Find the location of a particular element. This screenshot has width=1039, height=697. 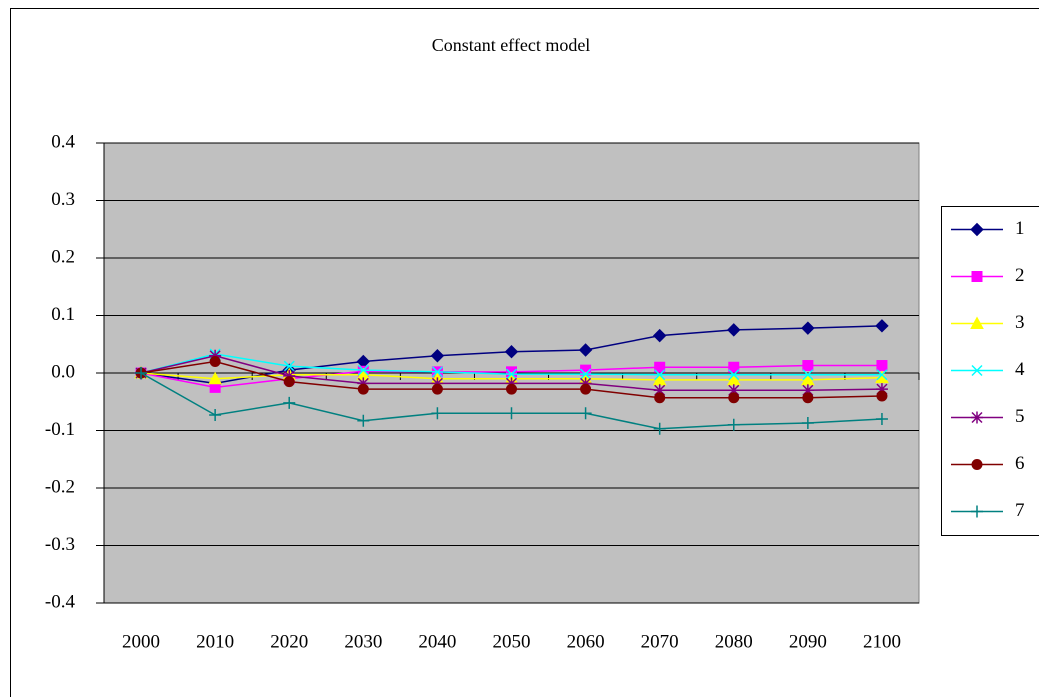

y-tick-label: -0.3 is located at coordinates (60, 544).